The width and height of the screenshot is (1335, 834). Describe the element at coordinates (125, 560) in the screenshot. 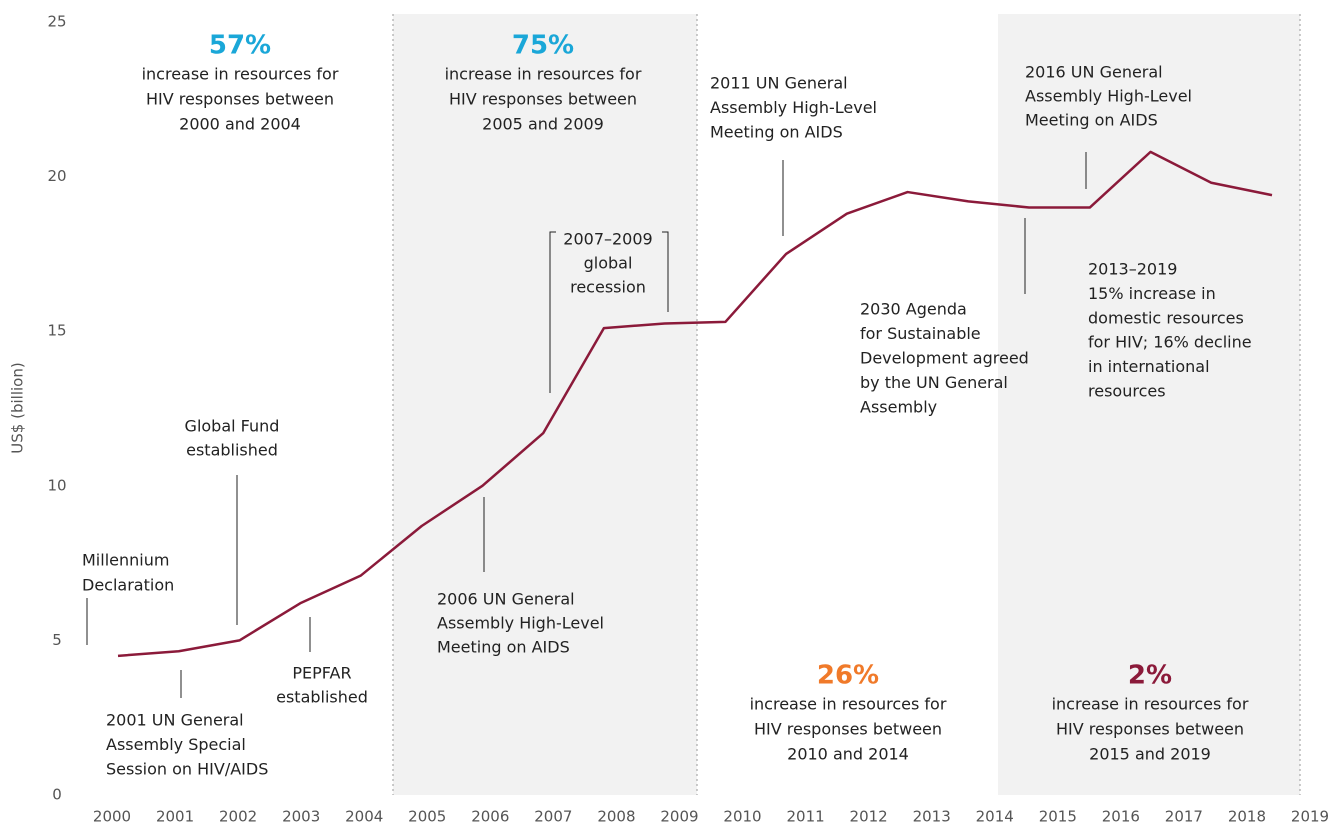

I see `annotation: Millennium` at that location.